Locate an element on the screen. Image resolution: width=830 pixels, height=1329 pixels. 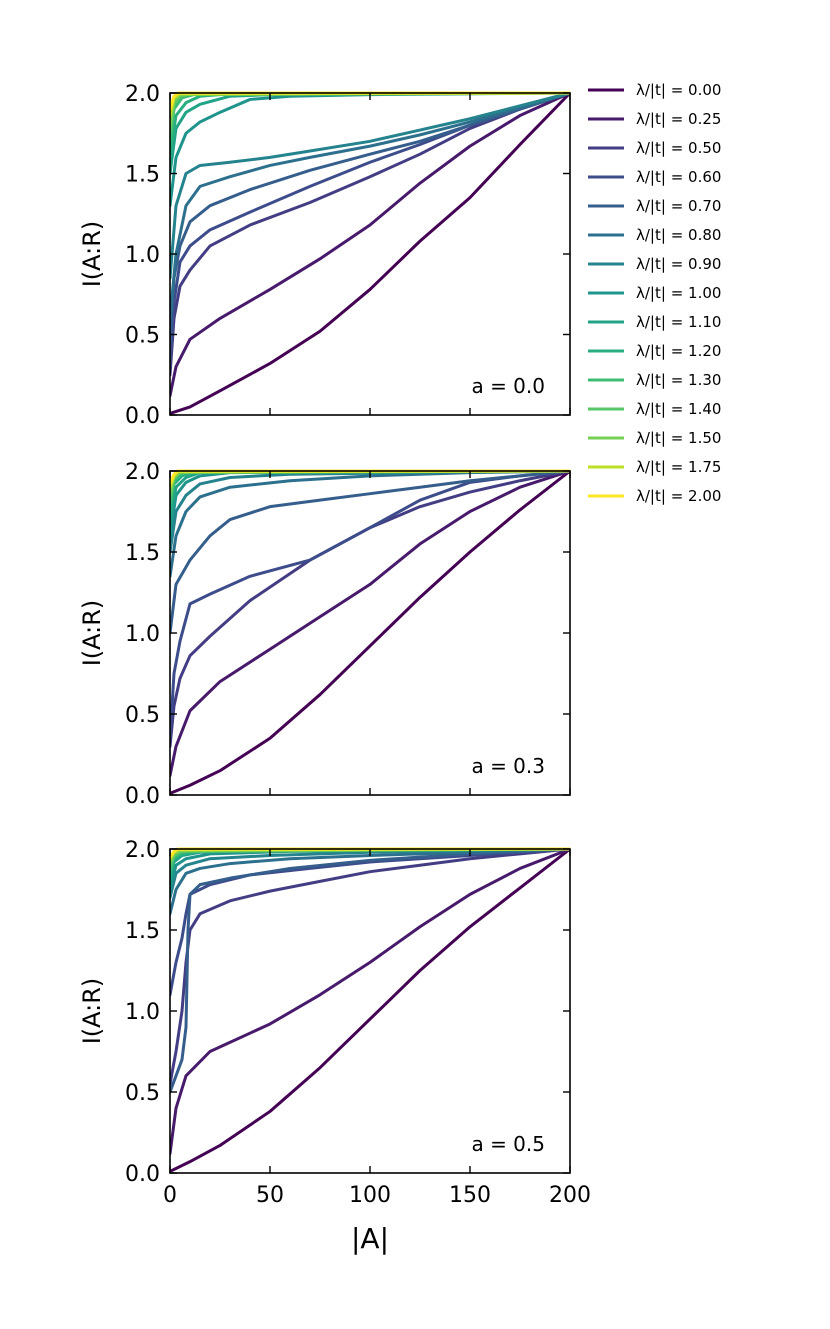
legend-label: λ/|t| = 0.70 is located at coordinates (678, 206).